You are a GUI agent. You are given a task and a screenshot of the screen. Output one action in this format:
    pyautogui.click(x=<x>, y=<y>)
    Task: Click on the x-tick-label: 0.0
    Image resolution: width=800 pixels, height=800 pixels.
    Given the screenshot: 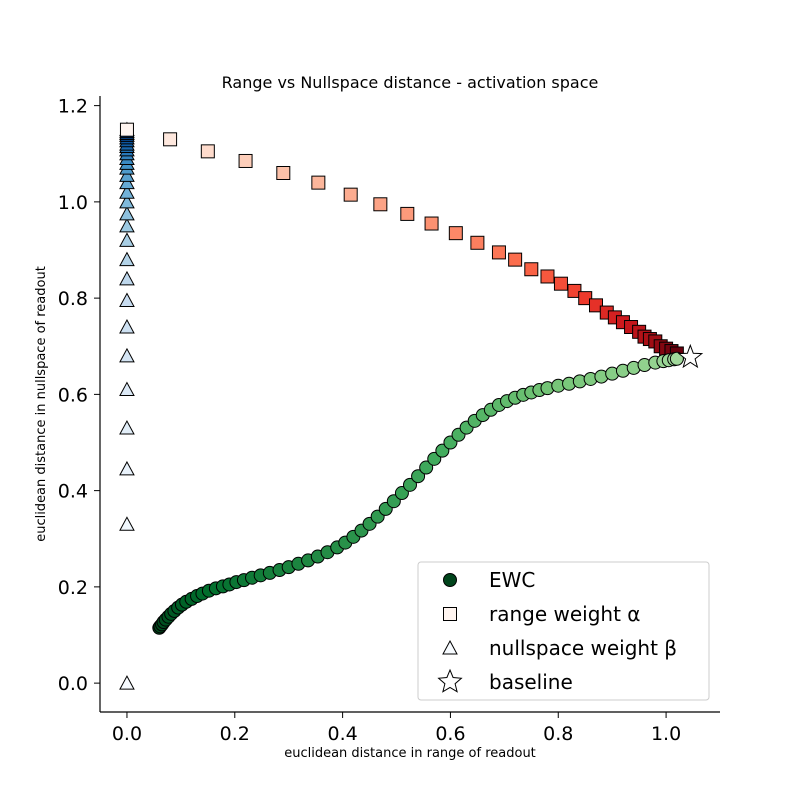 What is the action you would take?
    pyautogui.click(x=127, y=734)
    